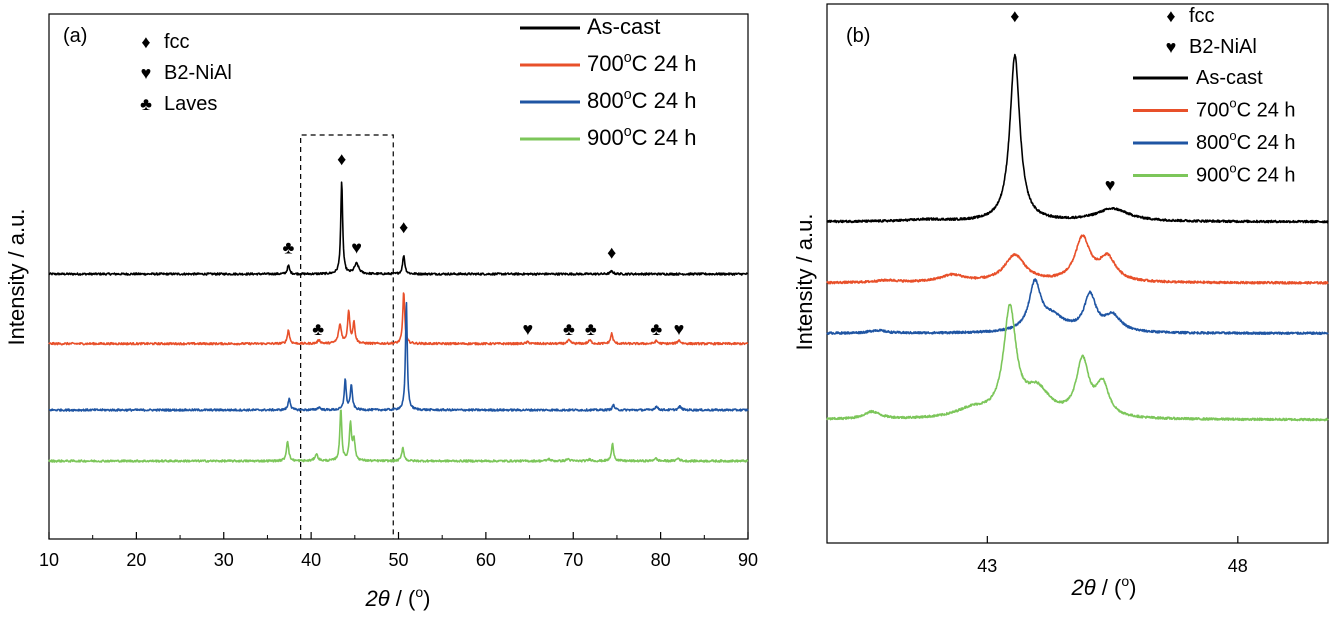 The height and width of the screenshot is (620, 1335). I want to click on peak-marker-6: ♥, so click(527, 329).